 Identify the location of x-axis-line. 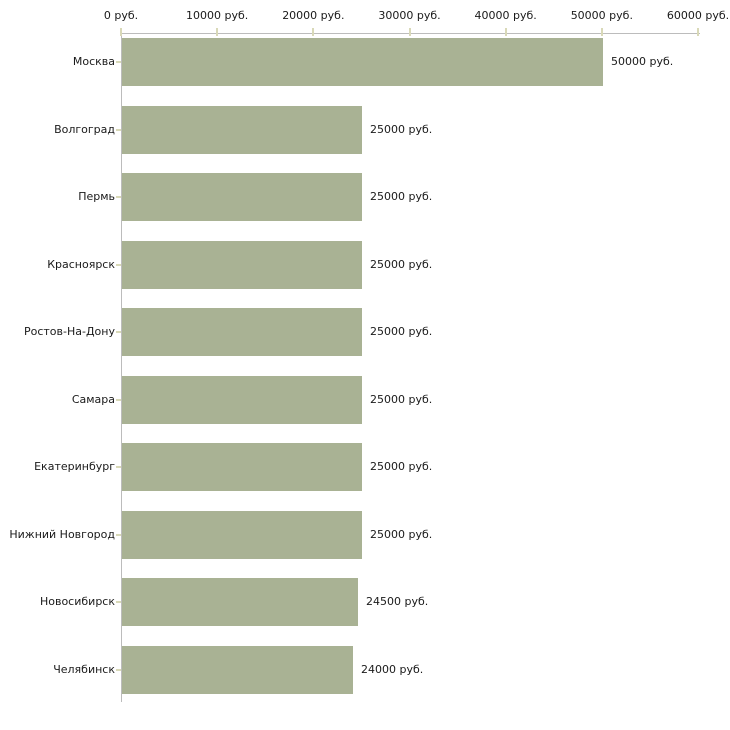
(410, 33).